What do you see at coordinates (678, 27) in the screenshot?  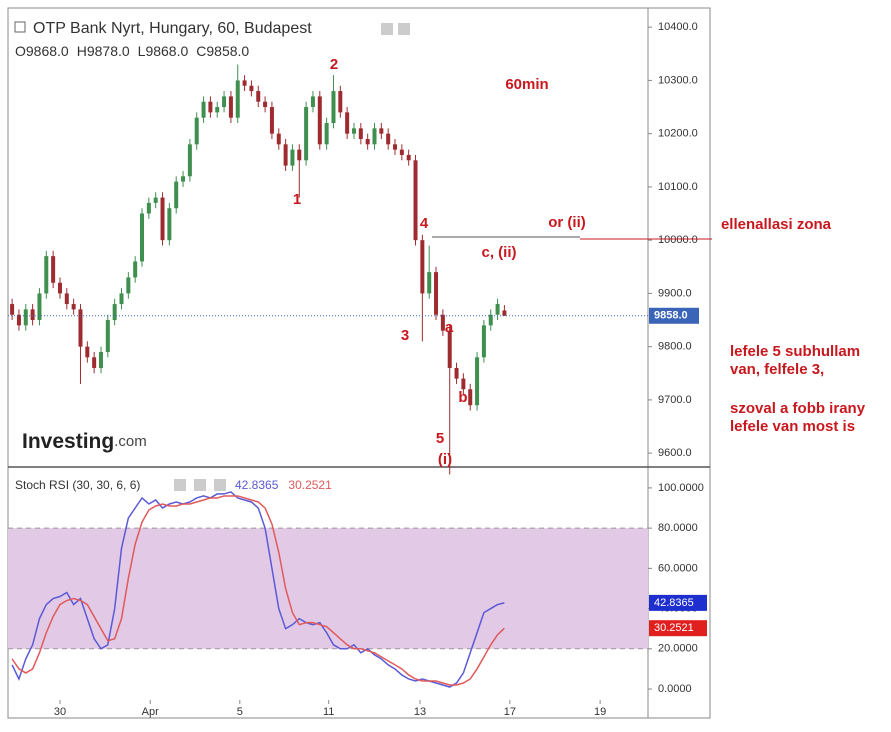 I see `y-tick-label: 10400.0` at bounding box center [678, 27].